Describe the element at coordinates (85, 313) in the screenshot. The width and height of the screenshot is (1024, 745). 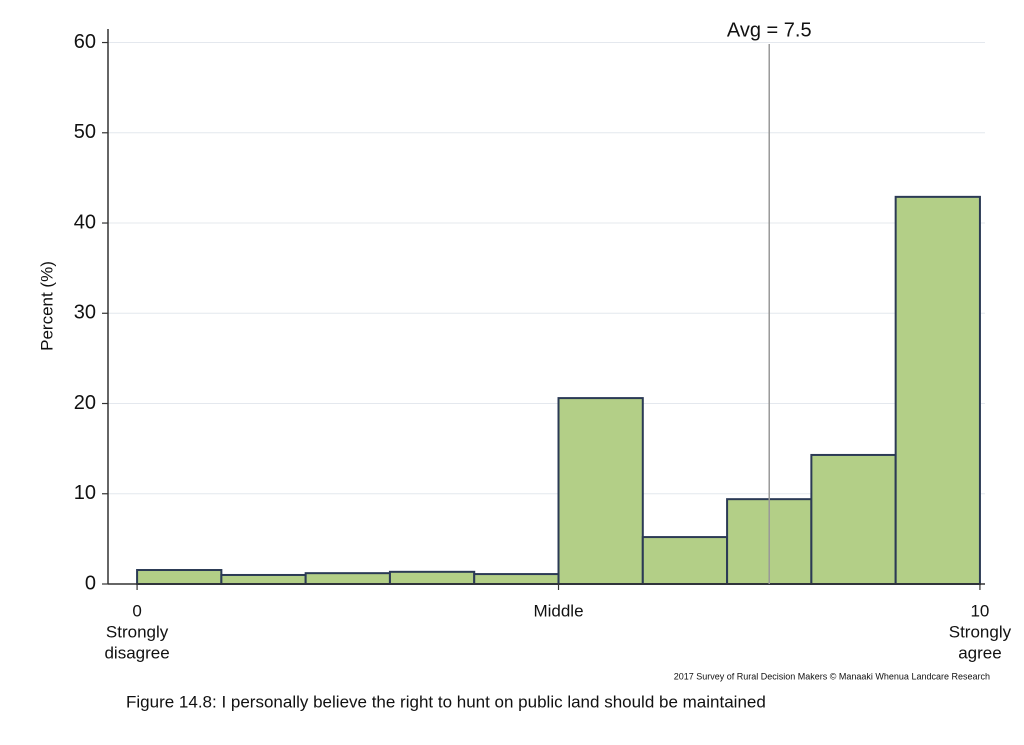
I see `y-tick-label: 30` at that location.